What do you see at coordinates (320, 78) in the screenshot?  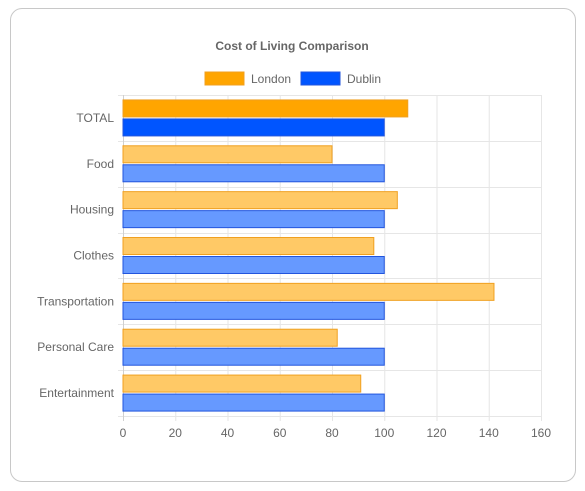 I see `legend-swatch-dublin` at bounding box center [320, 78].